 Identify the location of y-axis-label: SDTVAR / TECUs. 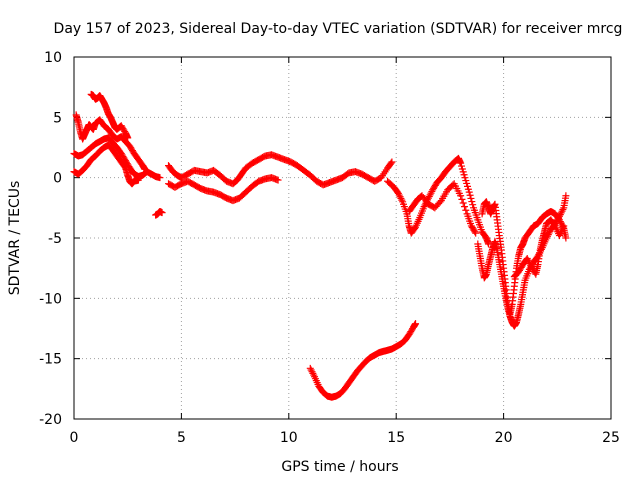
(15, 238).